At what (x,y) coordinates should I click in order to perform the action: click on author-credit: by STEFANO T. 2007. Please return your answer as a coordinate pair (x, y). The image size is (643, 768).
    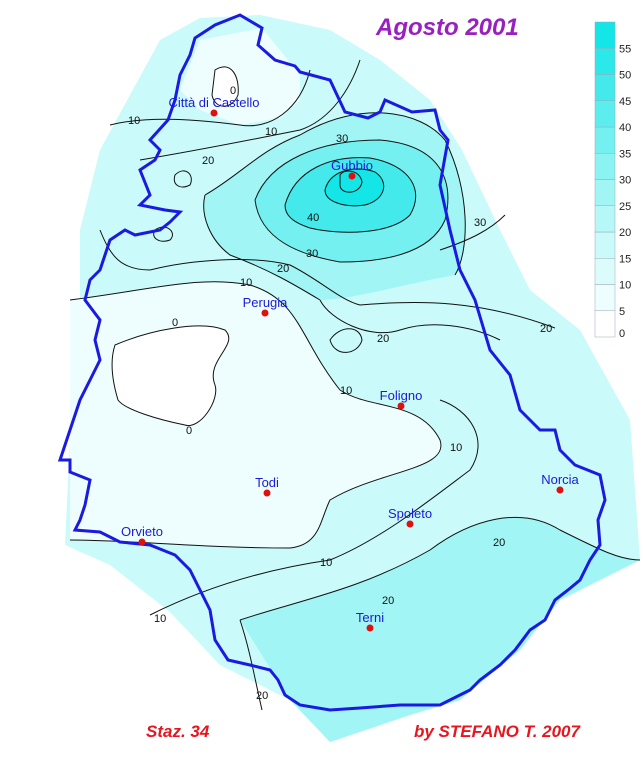
    Looking at the image, I should click on (497, 731).